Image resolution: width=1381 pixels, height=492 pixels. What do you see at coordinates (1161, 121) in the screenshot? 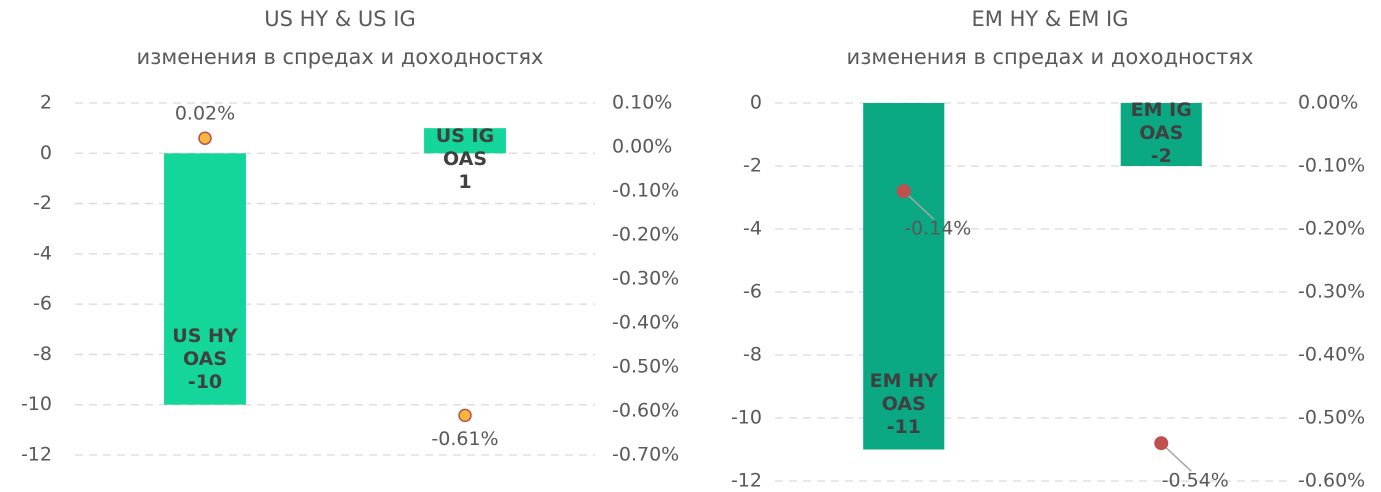
I see `bar-category: EM IG OAS` at bounding box center [1161, 121].